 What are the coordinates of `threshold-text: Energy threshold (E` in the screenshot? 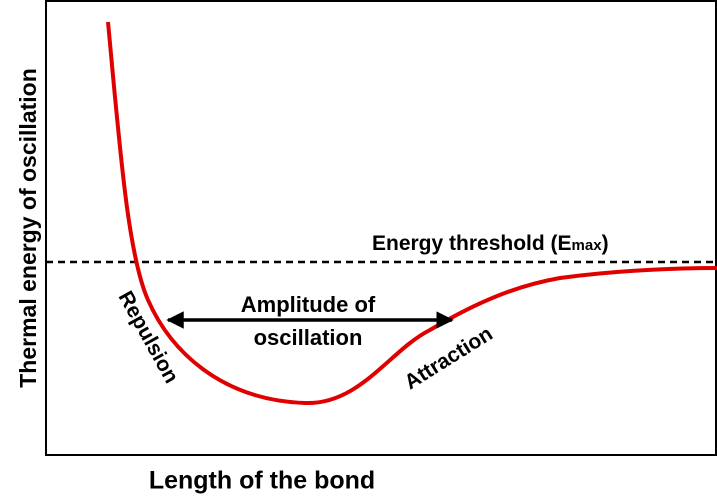 It's located at (472, 243).